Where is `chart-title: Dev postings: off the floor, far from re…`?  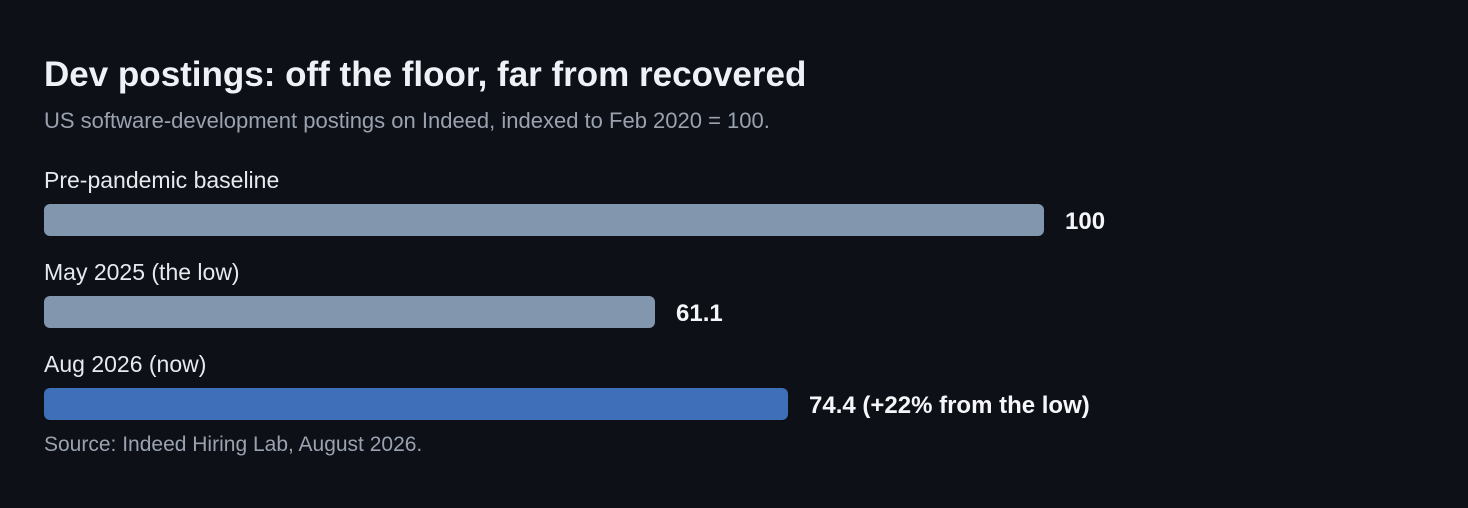 chart-title: Dev postings: off the floor, far from re… is located at coordinates (425, 74).